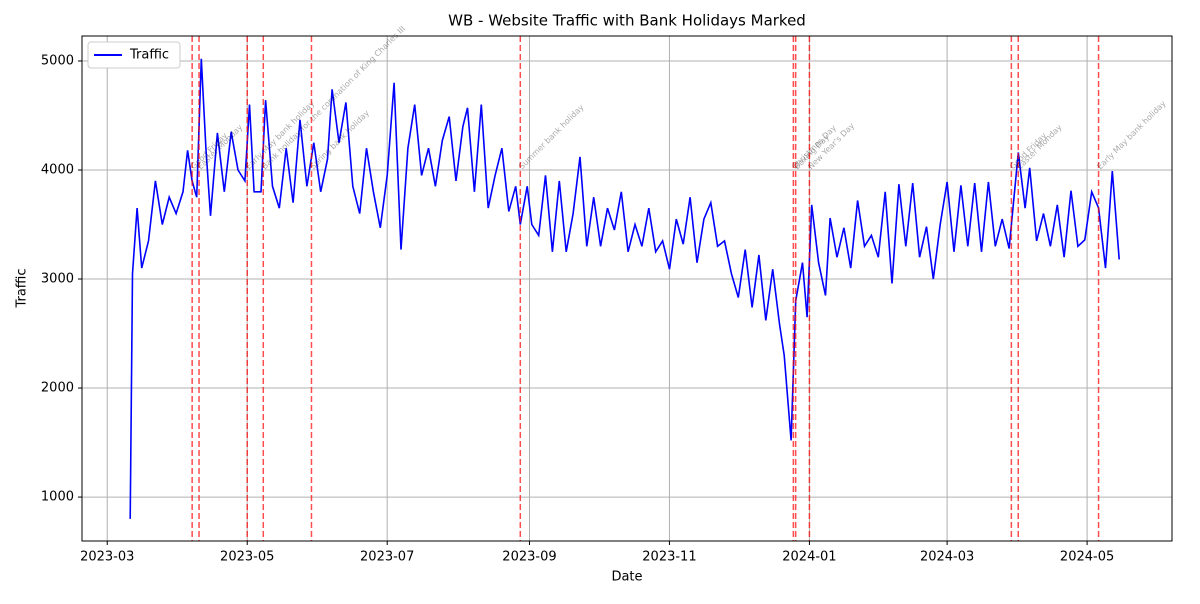 The image size is (1200, 604). I want to click on y-tick-label: 5000, so click(57, 60).